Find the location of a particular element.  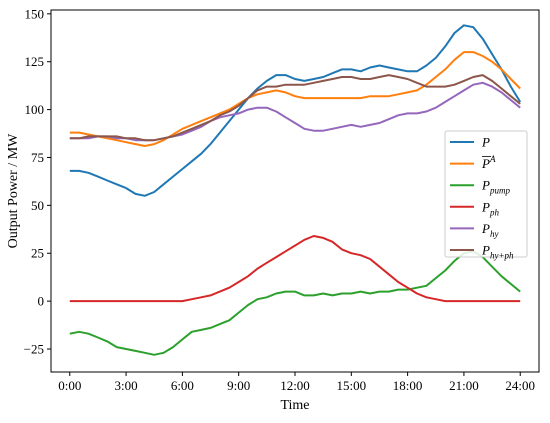

legend-label: Ppump is located at coordinates (495, 187).